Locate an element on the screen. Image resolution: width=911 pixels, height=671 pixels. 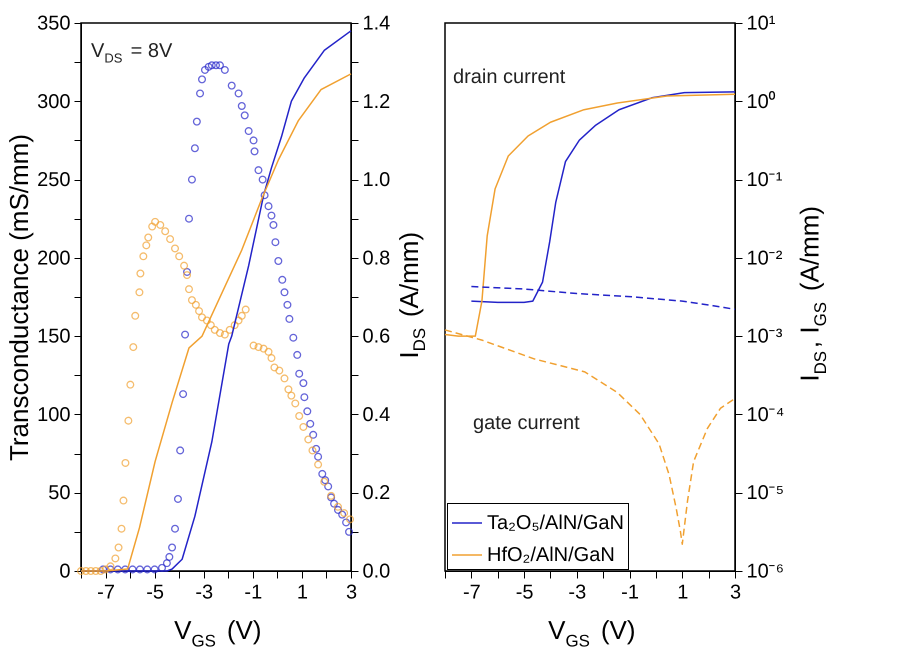
y2-tick-label: 10⁻² is located at coordinates (764, 258).